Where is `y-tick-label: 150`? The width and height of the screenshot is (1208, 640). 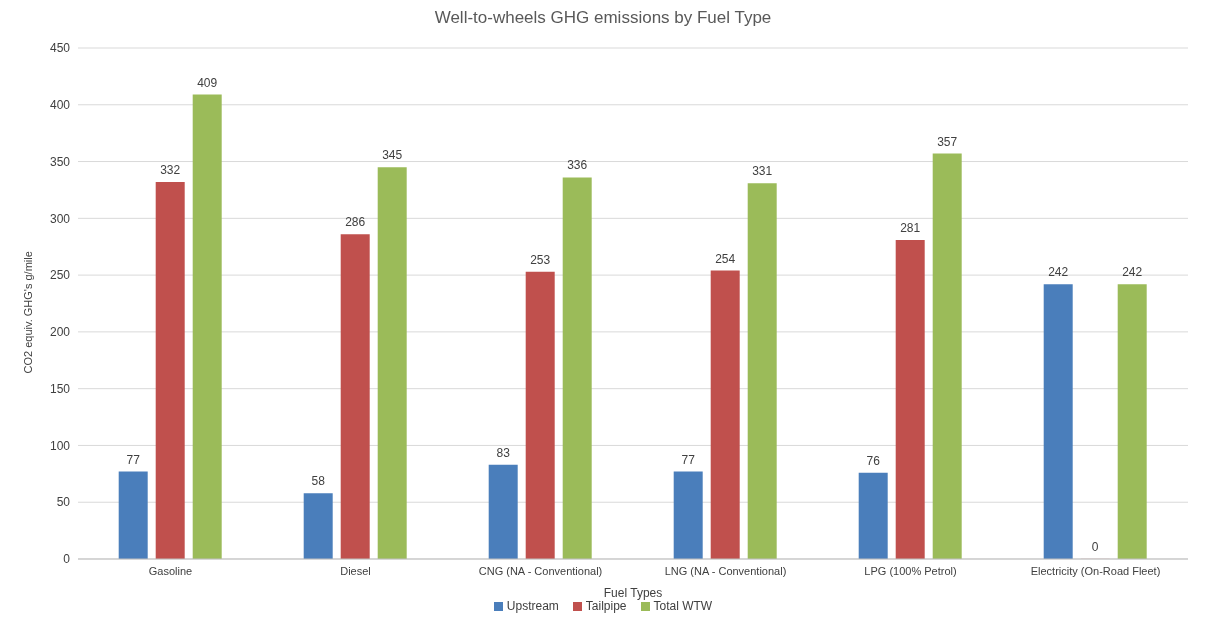
y-tick-label: 150 is located at coordinates (60, 388).